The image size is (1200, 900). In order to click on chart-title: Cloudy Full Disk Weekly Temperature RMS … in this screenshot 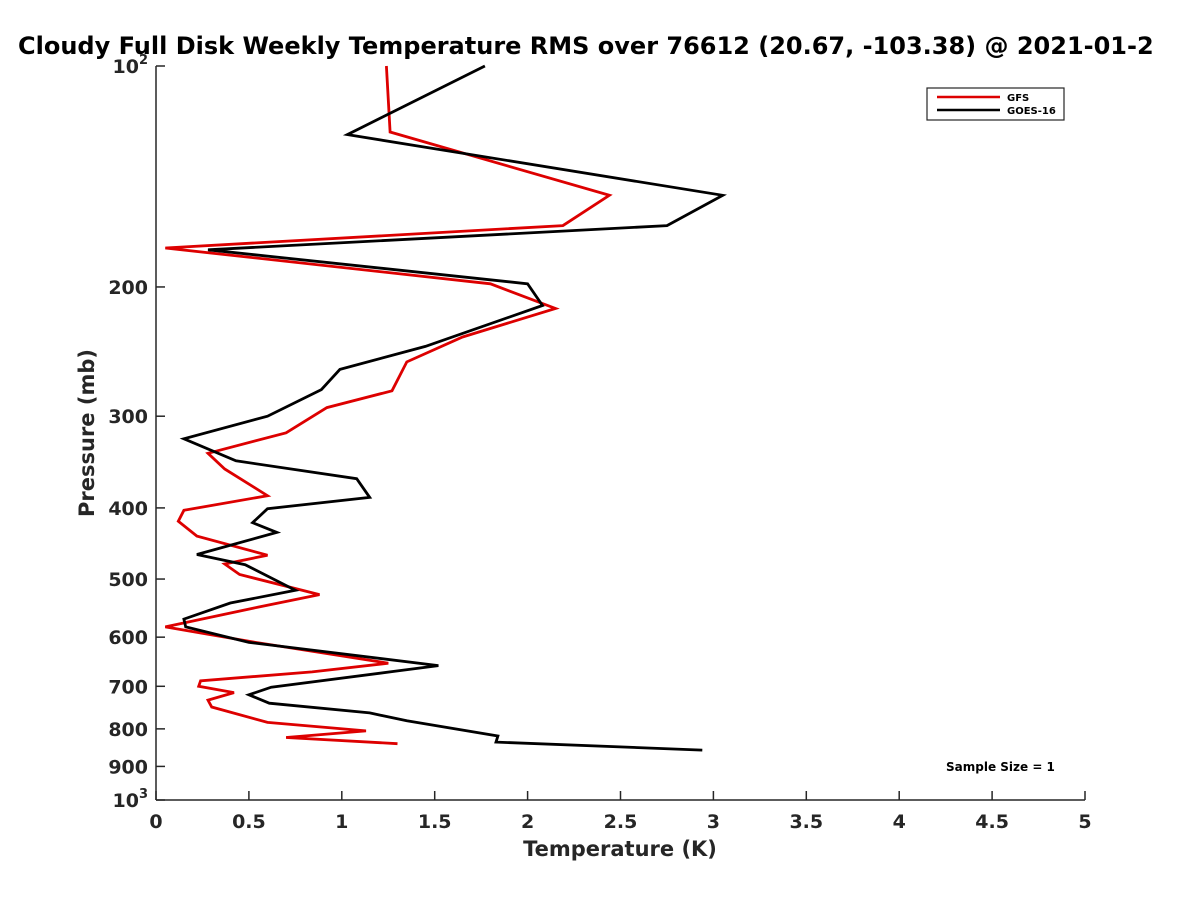, I will do `click(586, 46)`.